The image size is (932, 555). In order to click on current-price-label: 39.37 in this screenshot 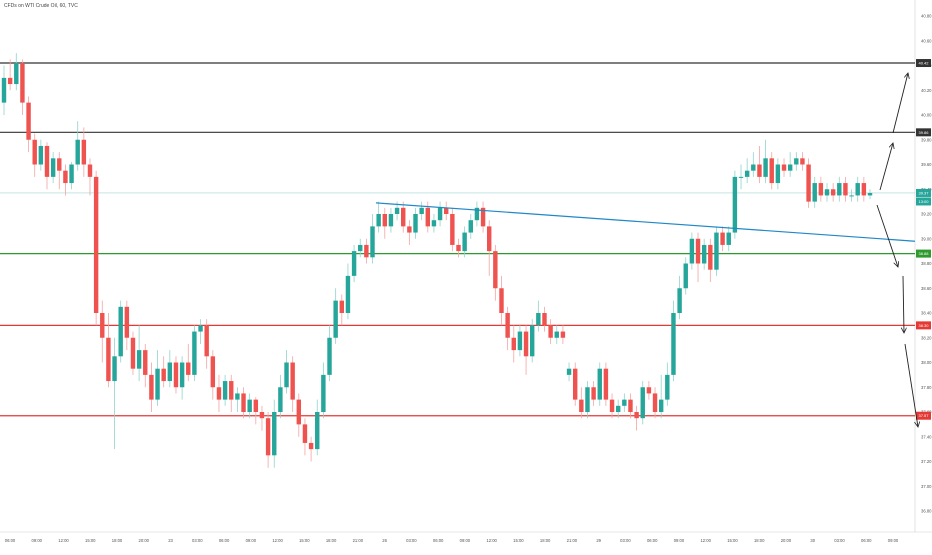, I will do `click(923, 192)`.